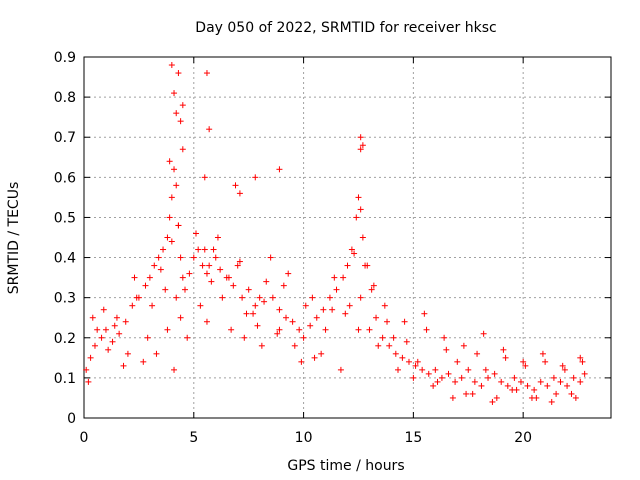 This screenshot has width=640, height=480. I want to click on y-tick-label: 0.5, so click(65, 218).